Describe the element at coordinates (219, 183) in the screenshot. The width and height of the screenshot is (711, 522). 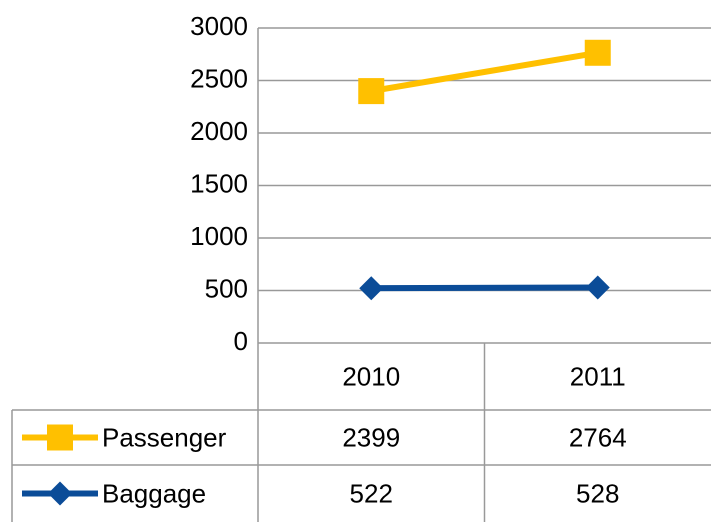
I see `y-tick-label: 1500` at that location.